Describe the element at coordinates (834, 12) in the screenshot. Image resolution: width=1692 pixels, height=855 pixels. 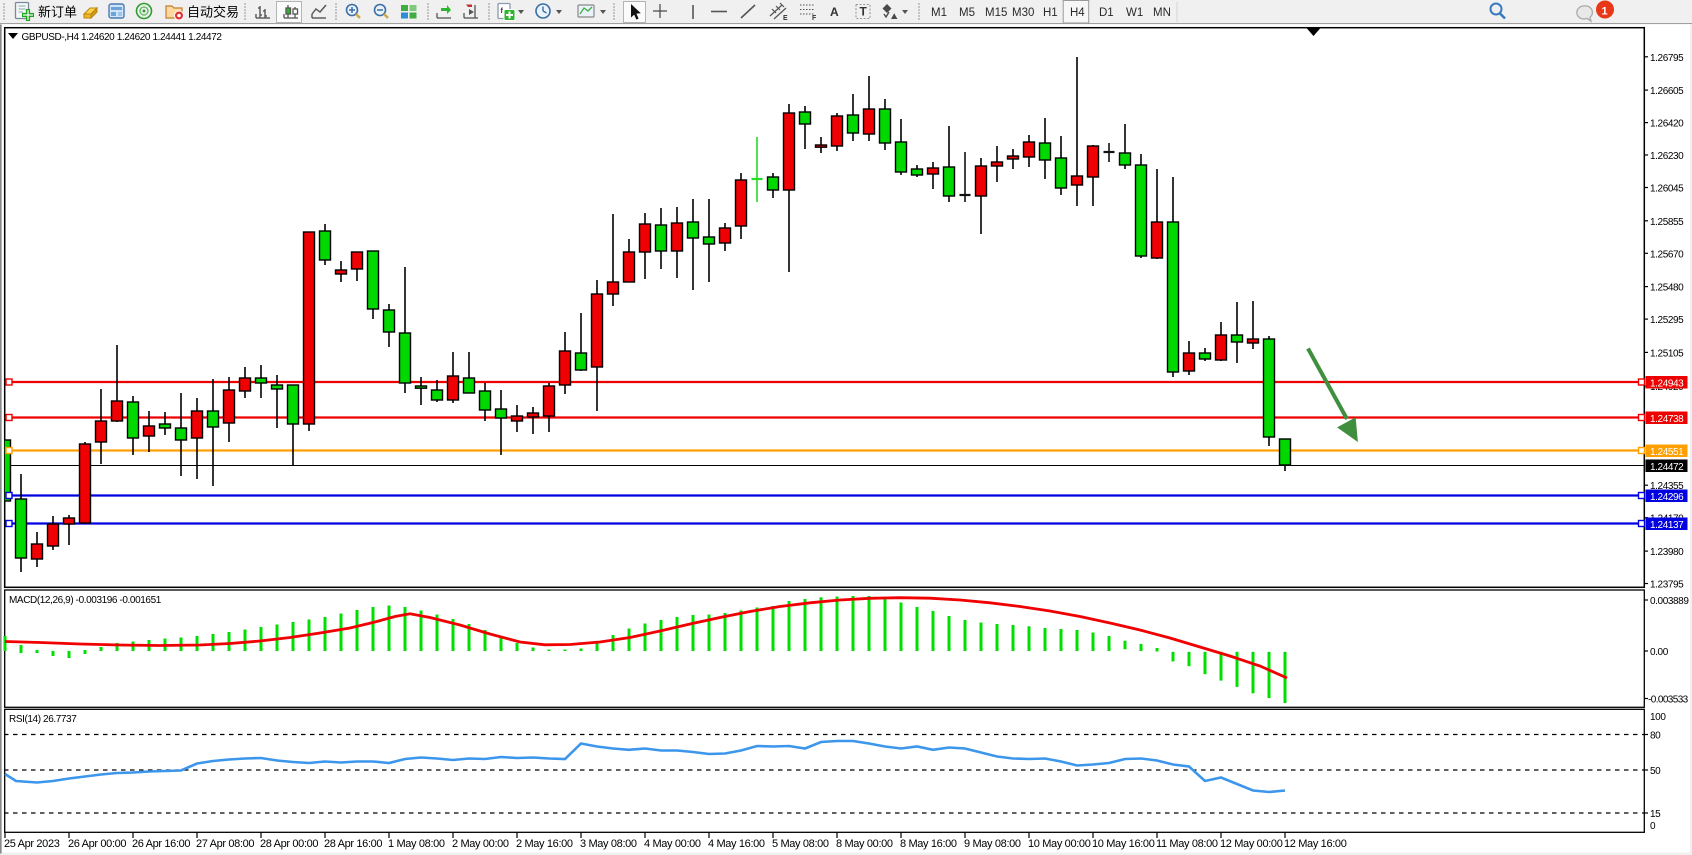
I see `svg-text: A` at that location.